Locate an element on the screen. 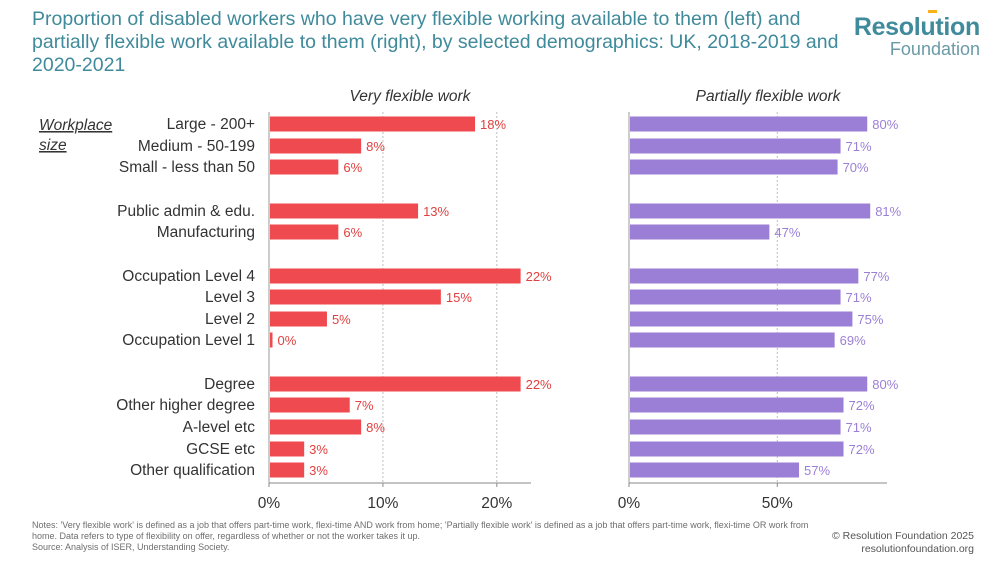 This screenshot has width=1000, height=563. website-line: resolutionfoundation.org is located at coordinates (917, 549).